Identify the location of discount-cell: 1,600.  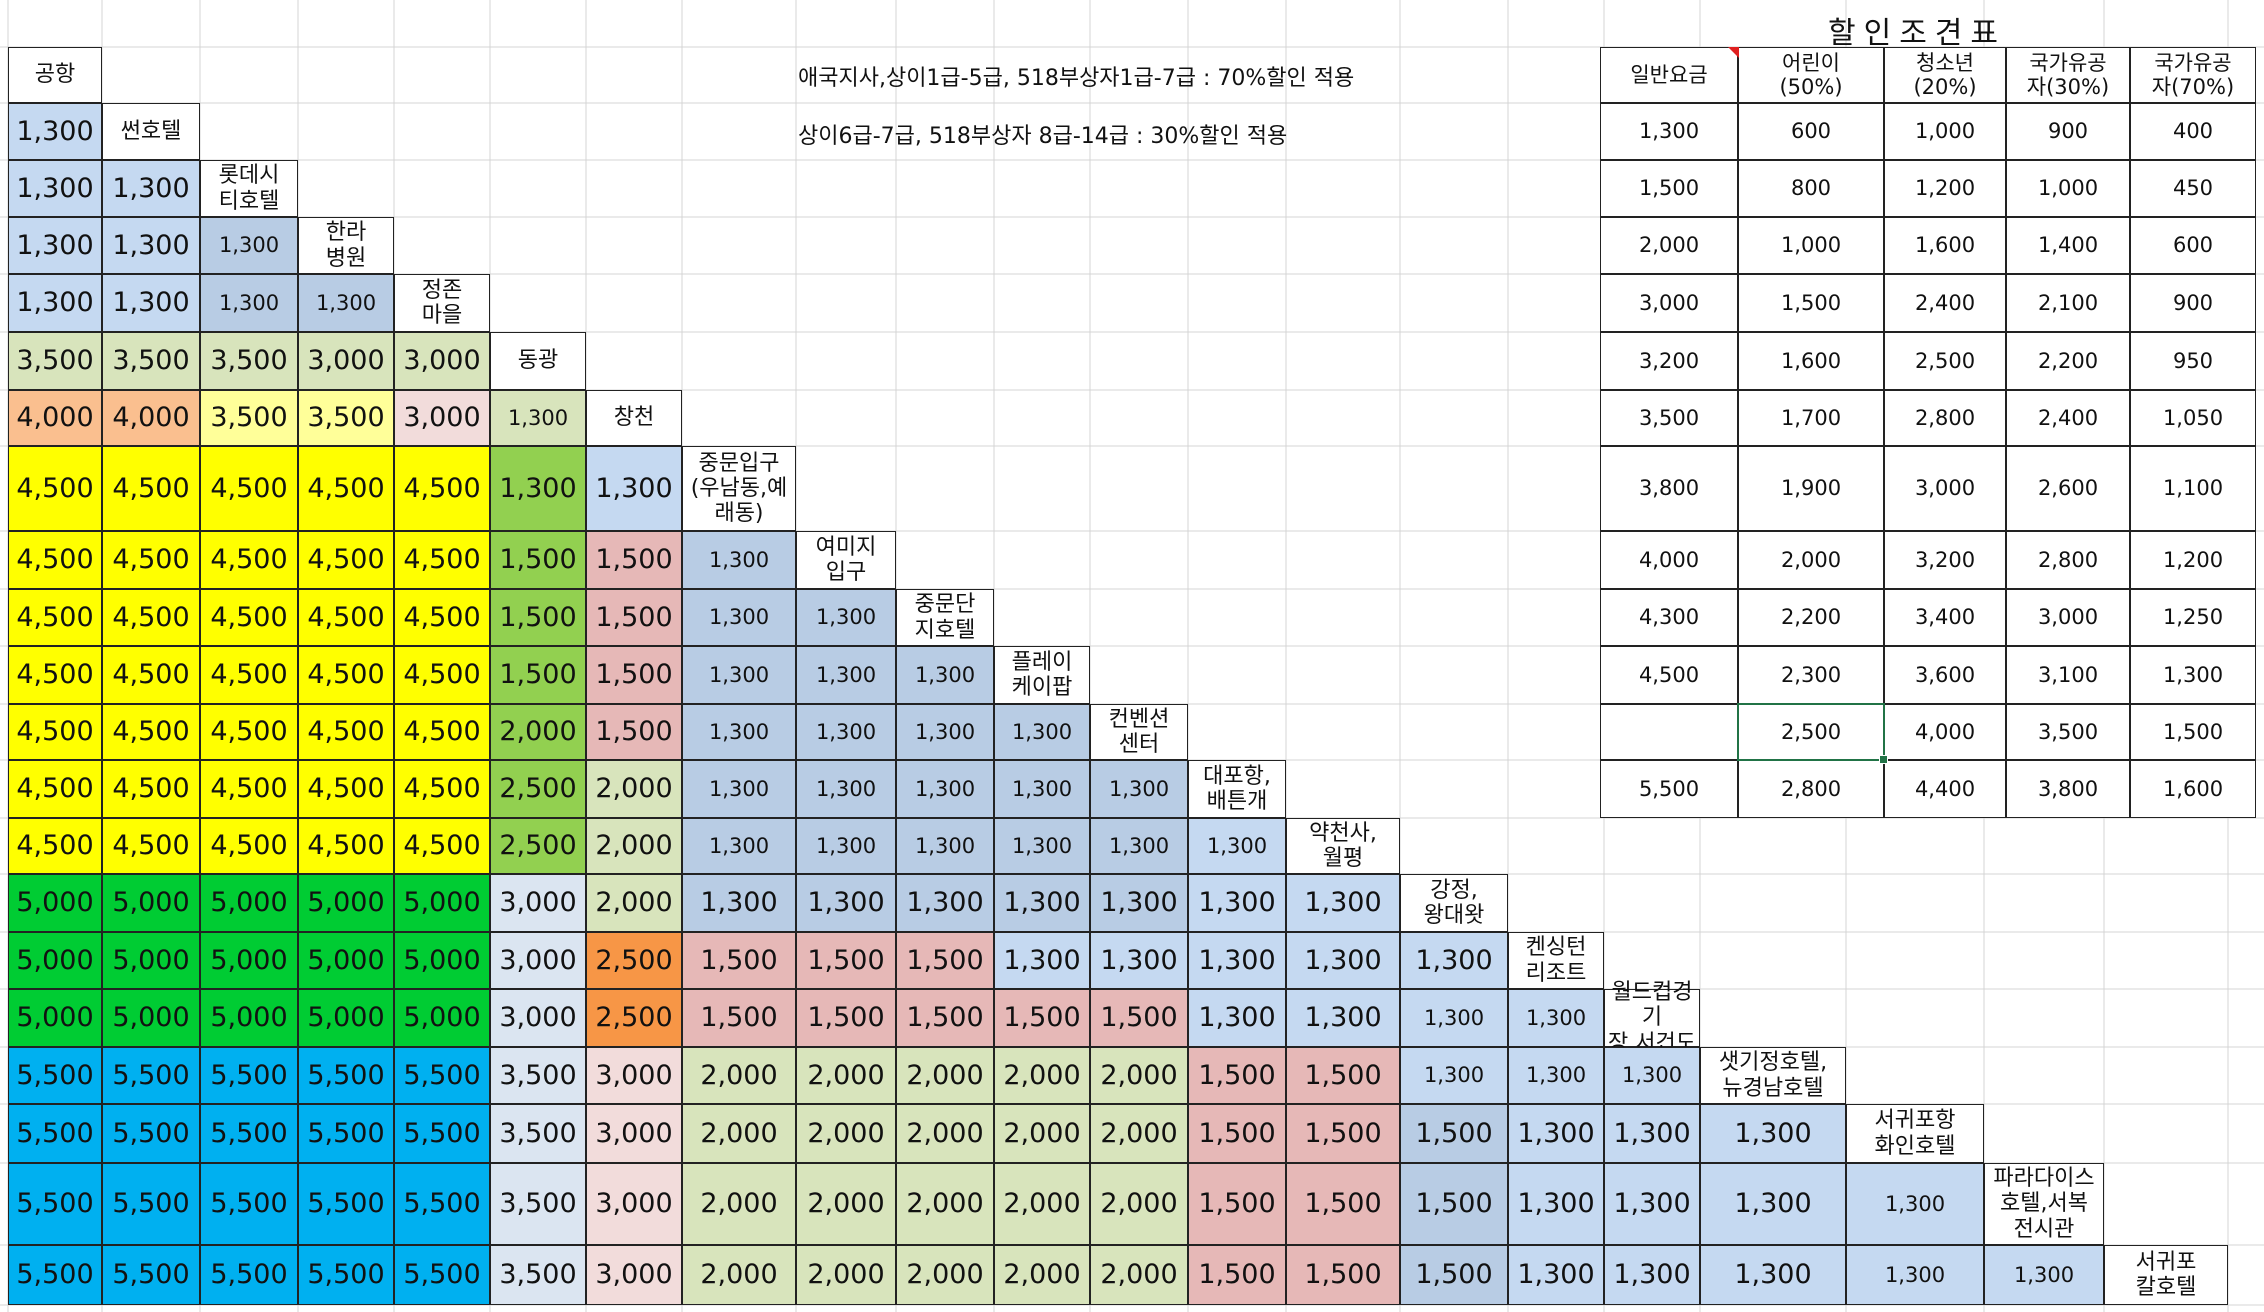
(1945, 245).